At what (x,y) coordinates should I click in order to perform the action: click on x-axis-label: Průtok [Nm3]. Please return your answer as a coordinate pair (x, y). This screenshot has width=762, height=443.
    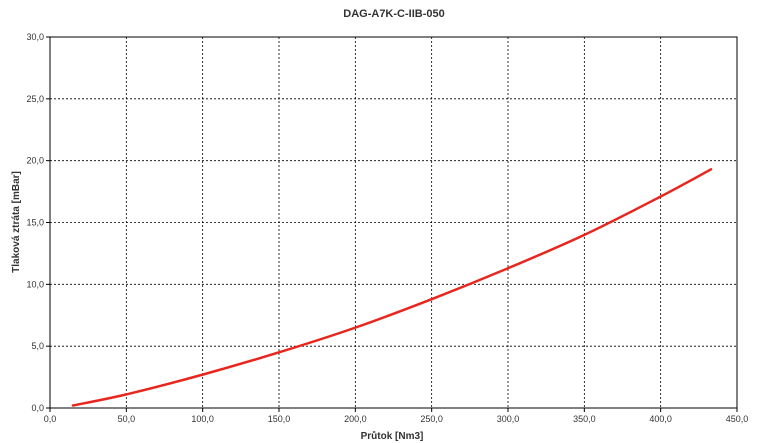
    Looking at the image, I should click on (392, 436).